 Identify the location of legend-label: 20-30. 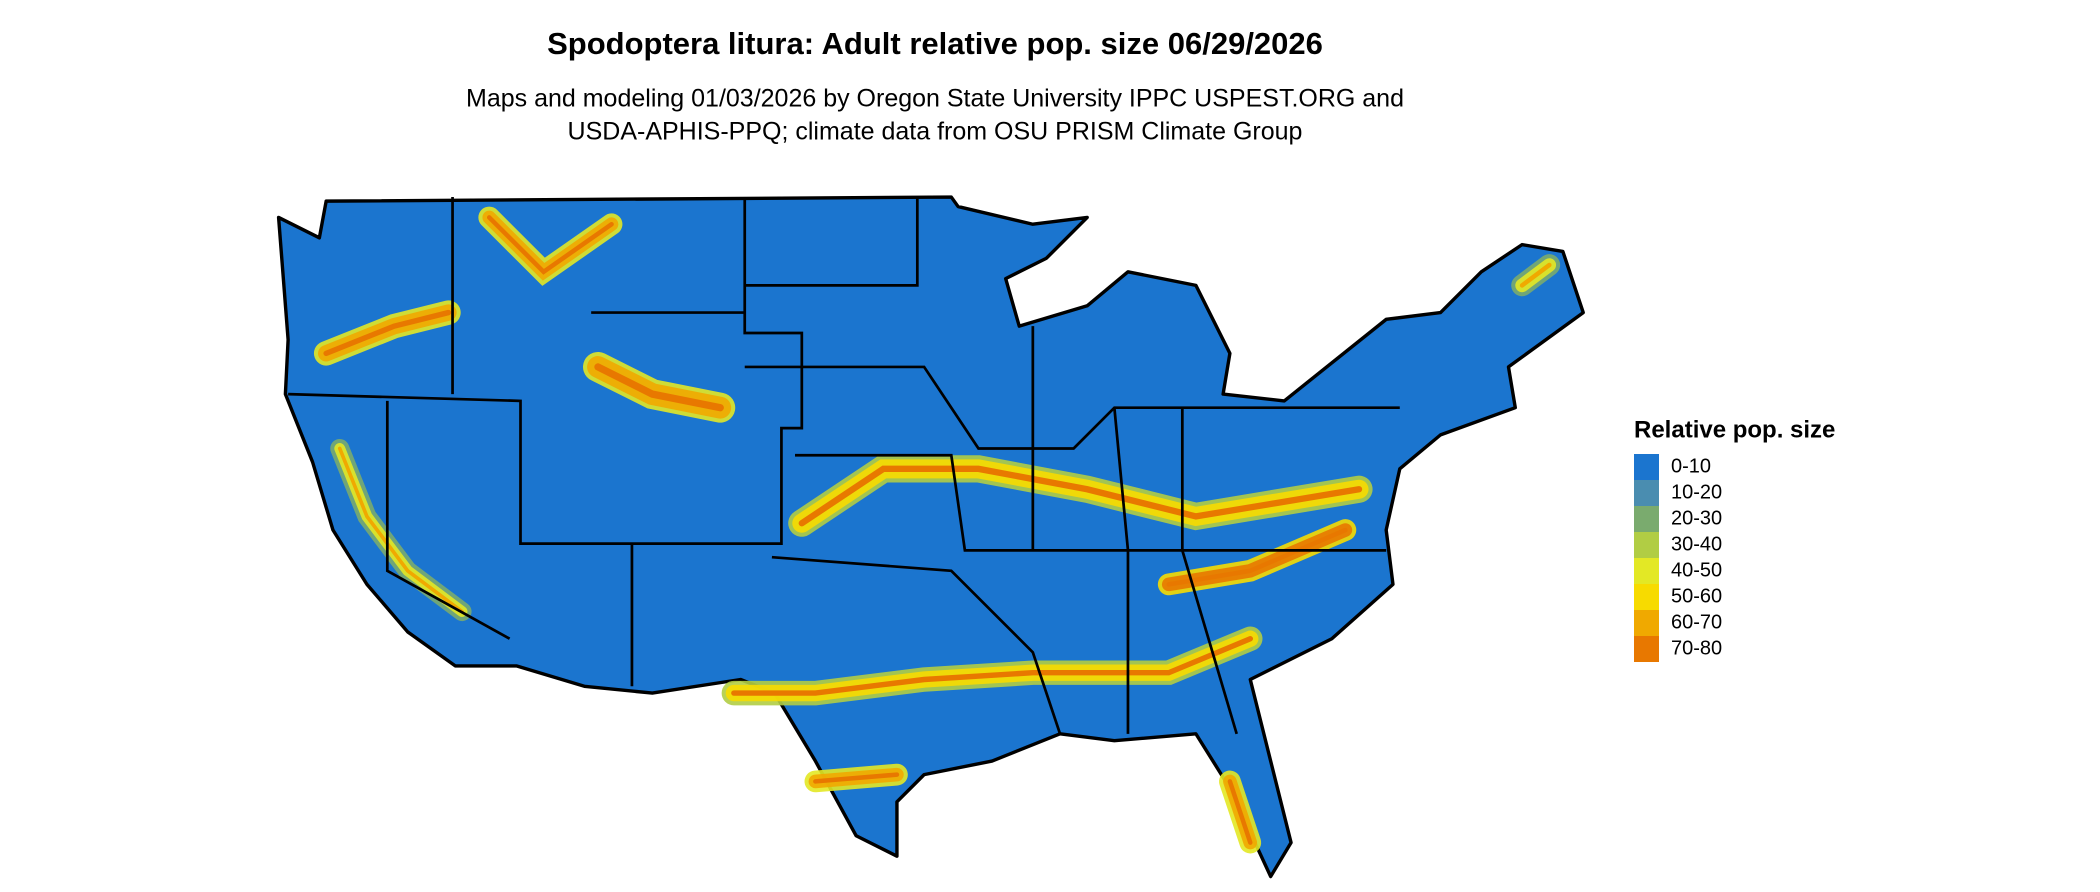
(1696, 518).